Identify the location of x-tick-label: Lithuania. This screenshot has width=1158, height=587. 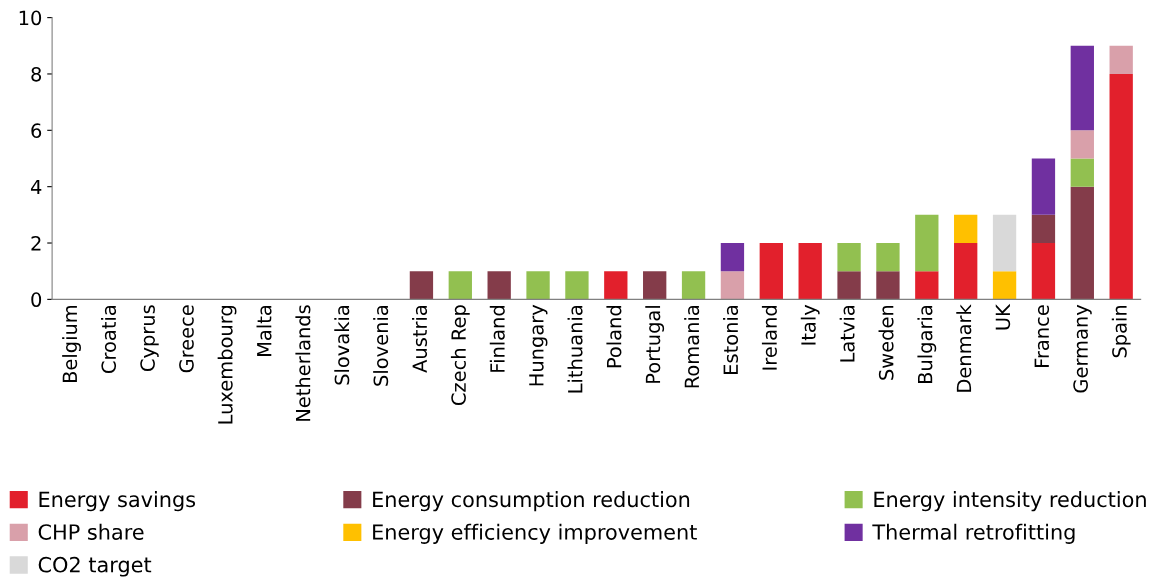
(575, 349).